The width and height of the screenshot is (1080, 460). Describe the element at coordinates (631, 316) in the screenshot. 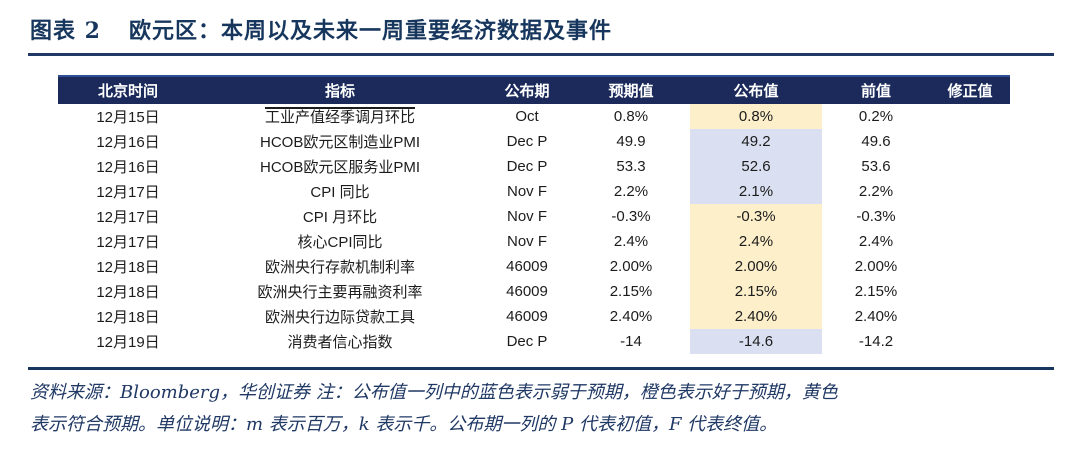

I see `cell-expected: 2.40%` at that location.